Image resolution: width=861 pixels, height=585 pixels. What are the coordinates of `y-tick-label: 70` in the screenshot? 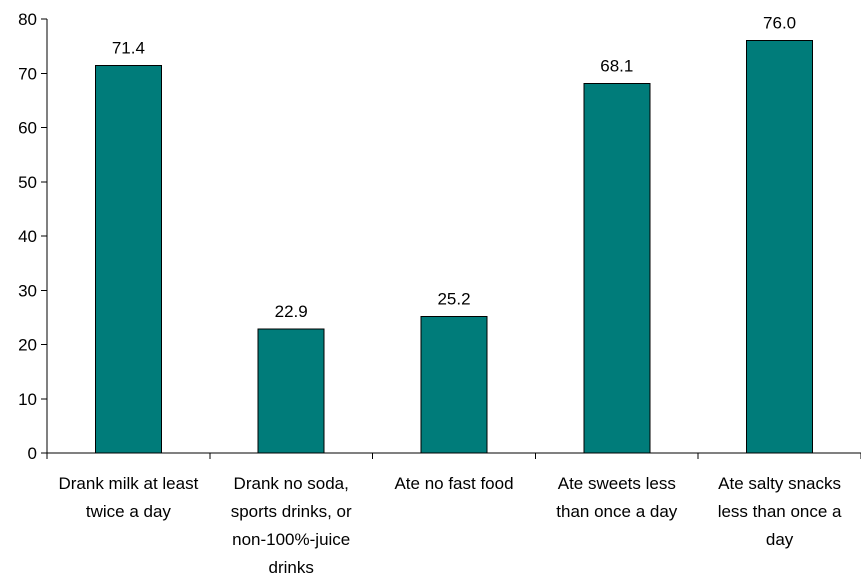 It's located at (27, 73).